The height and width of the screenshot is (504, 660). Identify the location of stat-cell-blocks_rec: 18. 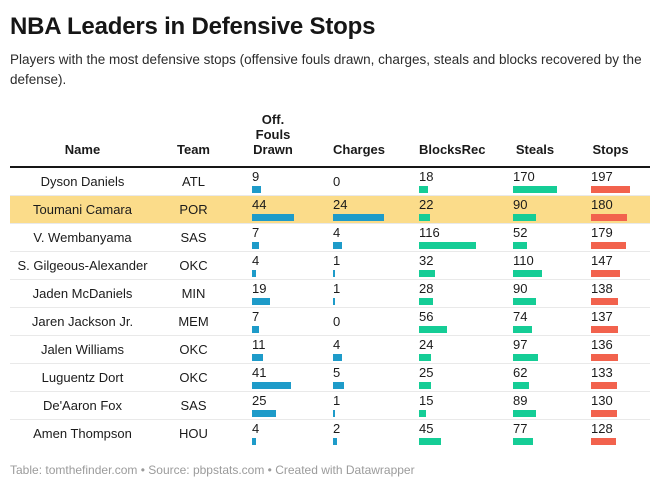
(446, 181).